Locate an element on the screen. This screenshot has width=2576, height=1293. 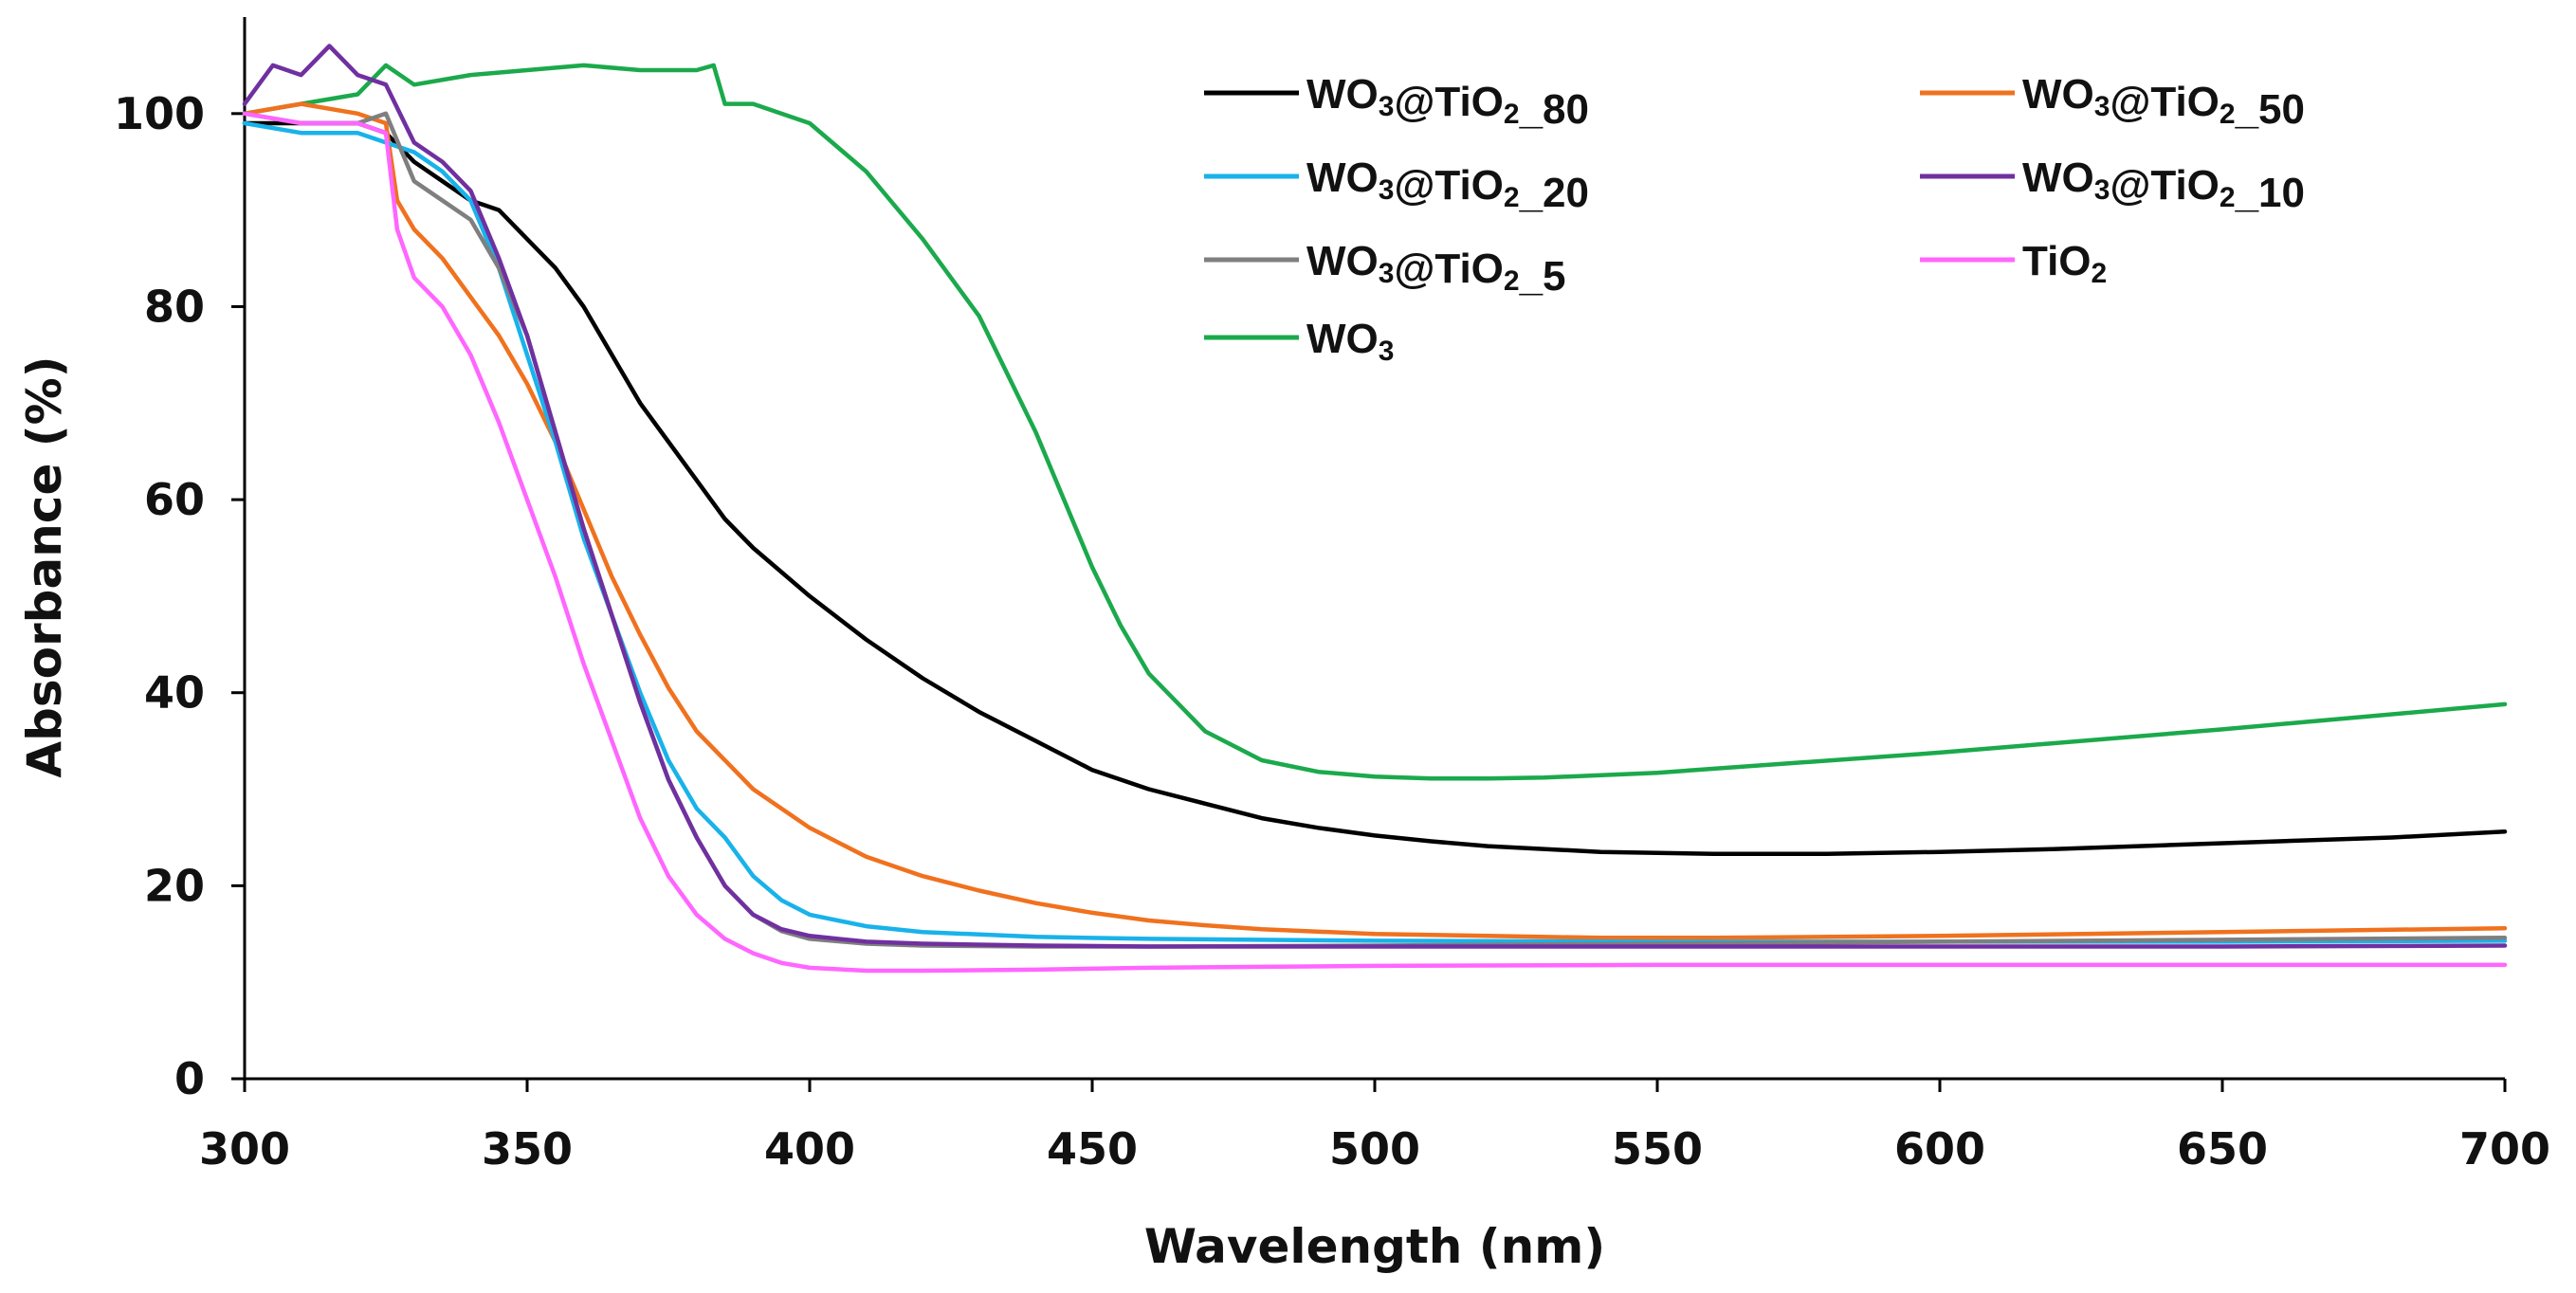
legend-label: WO3@TiO2_20 is located at coordinates (1447, 185).